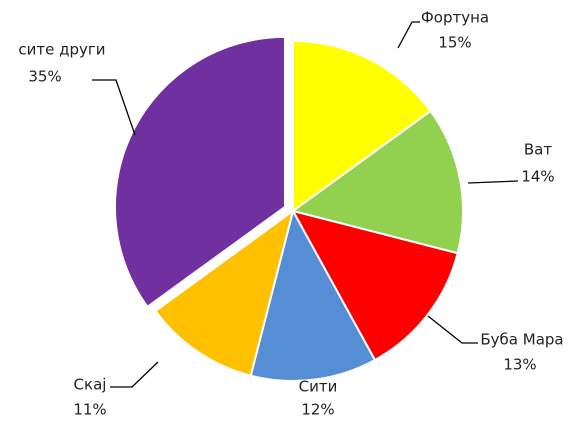 The image size is (571, 423). Describe the element at coordinates (454, 43) in the screenshot. I see `value-label: 15%` at that location.